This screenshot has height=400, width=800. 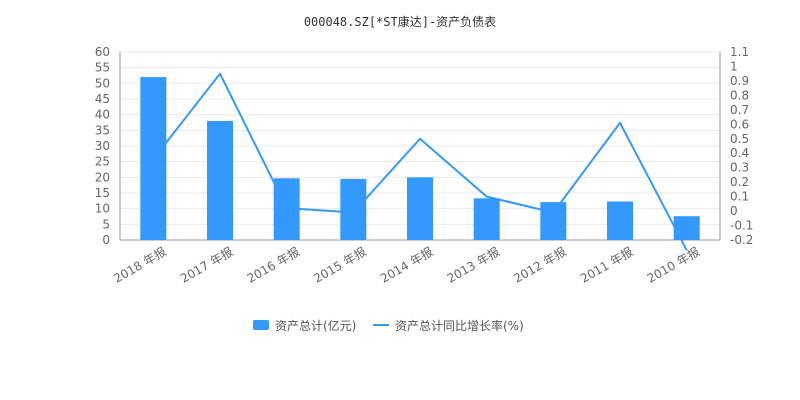 I want to click on y-left-tick-label: 35, so click(x=102, y=130).